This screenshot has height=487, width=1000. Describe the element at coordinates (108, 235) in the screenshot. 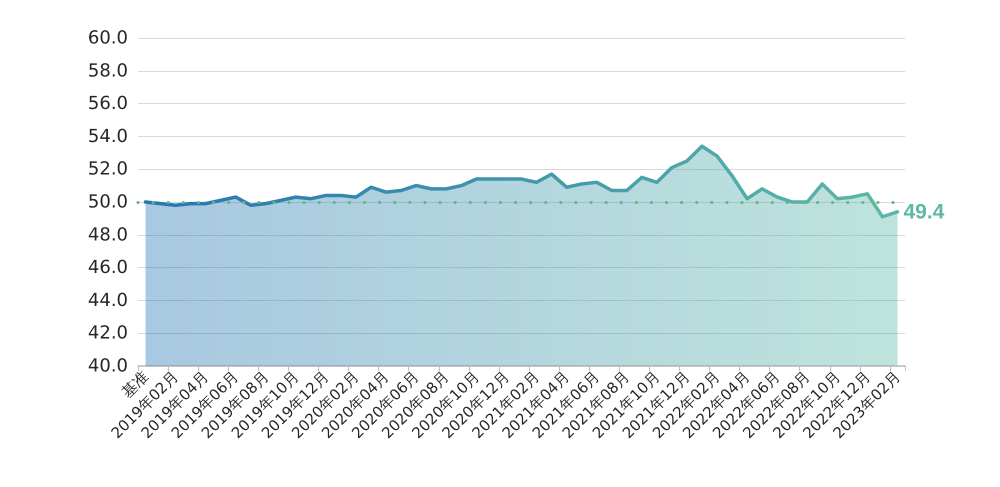

I see `y-tick-label: 48.0` at that location.